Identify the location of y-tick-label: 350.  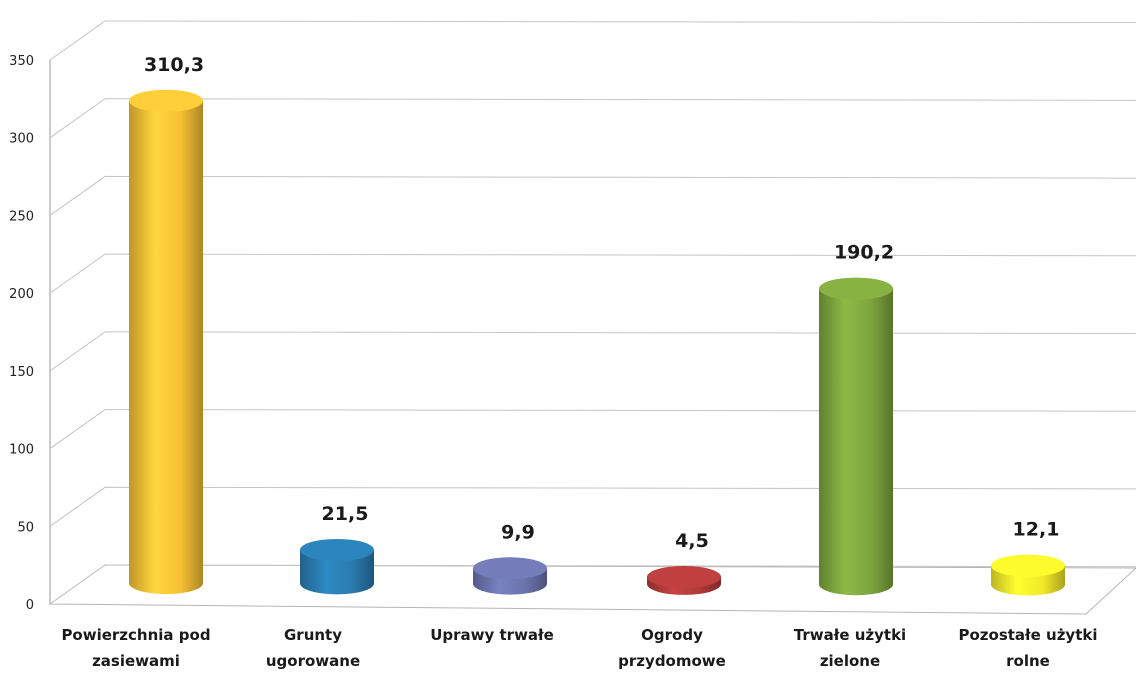
(21, 61).